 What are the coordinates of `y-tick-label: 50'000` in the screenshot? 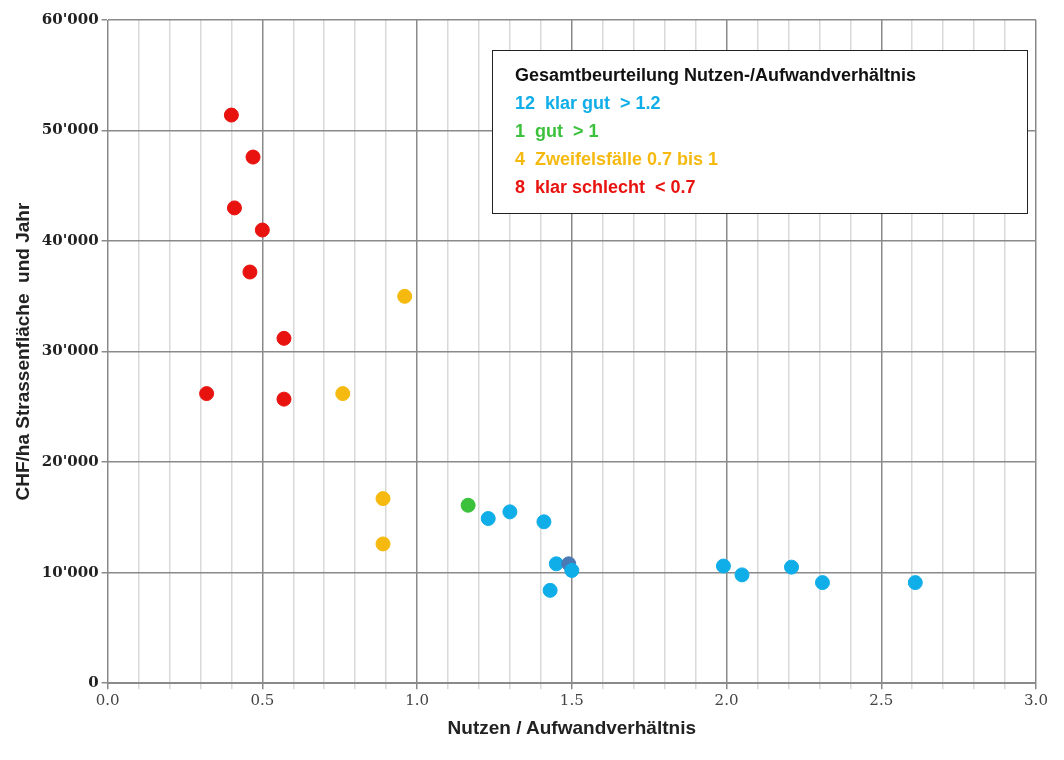 It's located at (70, 129).